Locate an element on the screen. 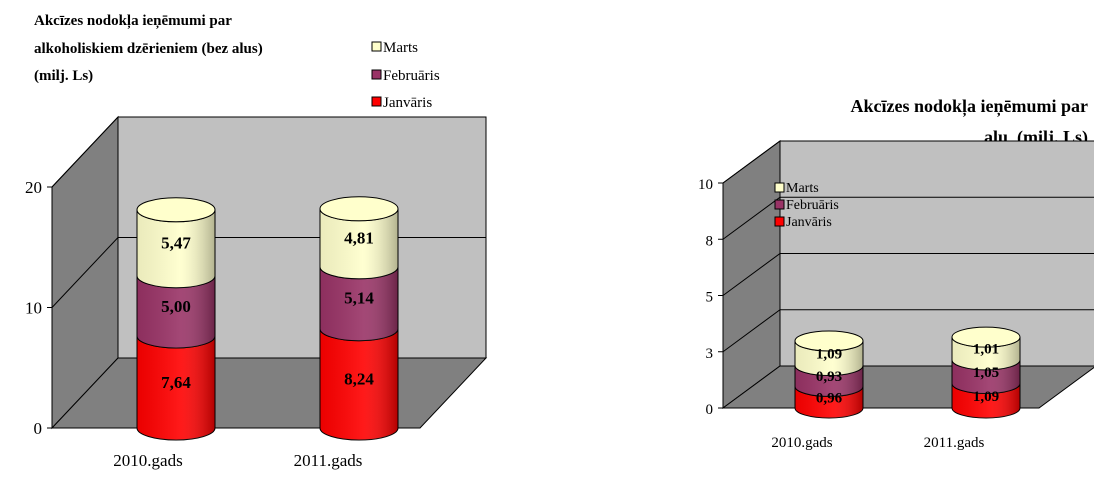 This screenshot has width=1094, height=477. data-label-februaris-2010-gads: 0,93 is located at coordinates (829, 377).